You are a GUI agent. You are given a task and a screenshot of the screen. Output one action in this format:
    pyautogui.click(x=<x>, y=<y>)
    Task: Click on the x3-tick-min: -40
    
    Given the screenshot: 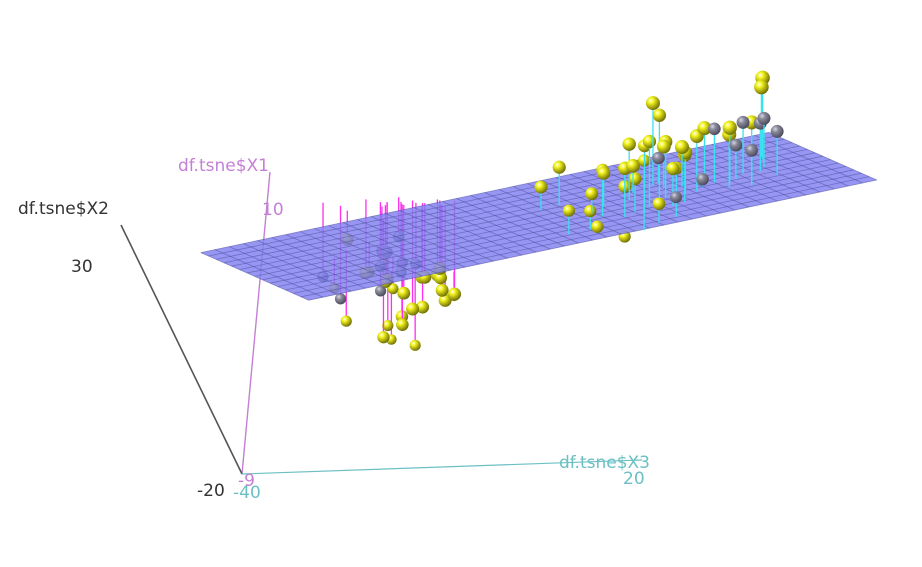 What is the action you would take?
    pyautogui.click(x=247, y=493)
    